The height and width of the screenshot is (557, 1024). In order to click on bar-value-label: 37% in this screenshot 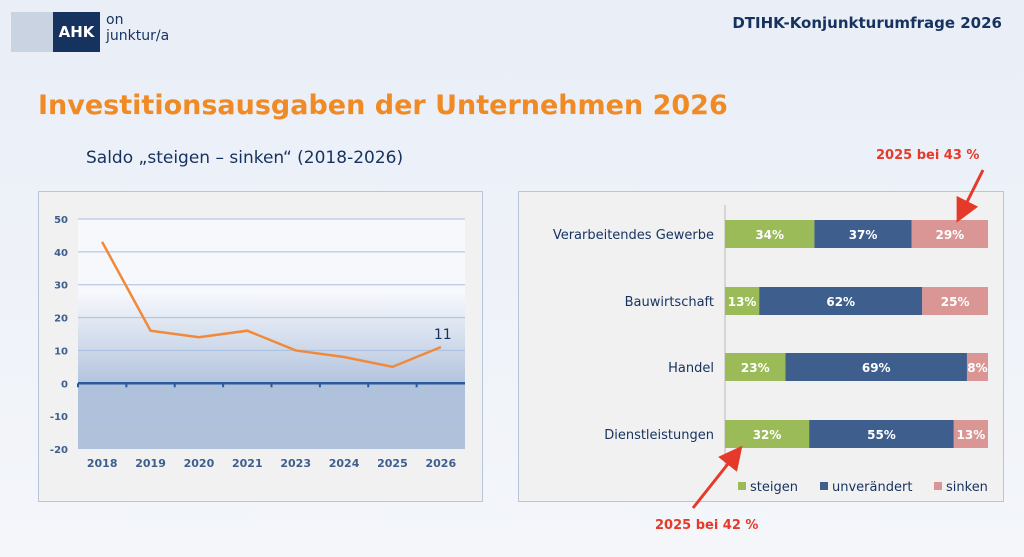, I will do `click(863, 235)`.